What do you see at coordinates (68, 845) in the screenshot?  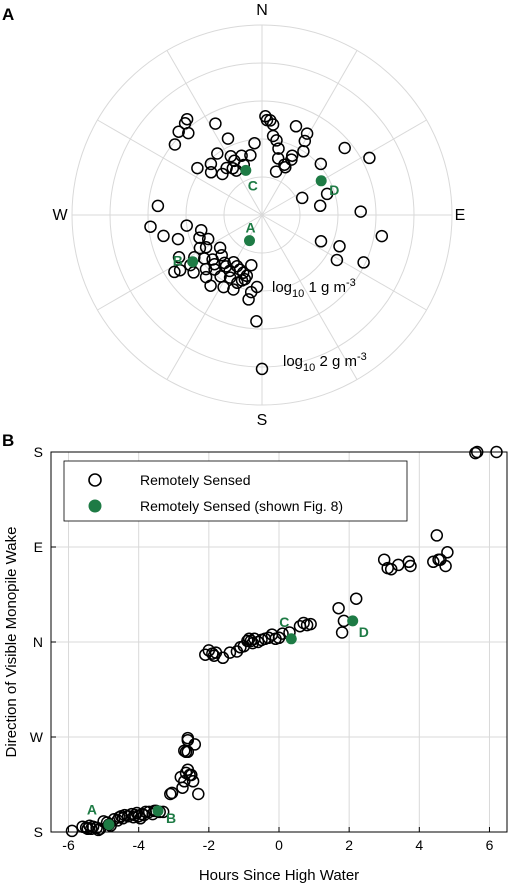 I see `x-tick-label: -6` at bounding box center [68, 845].